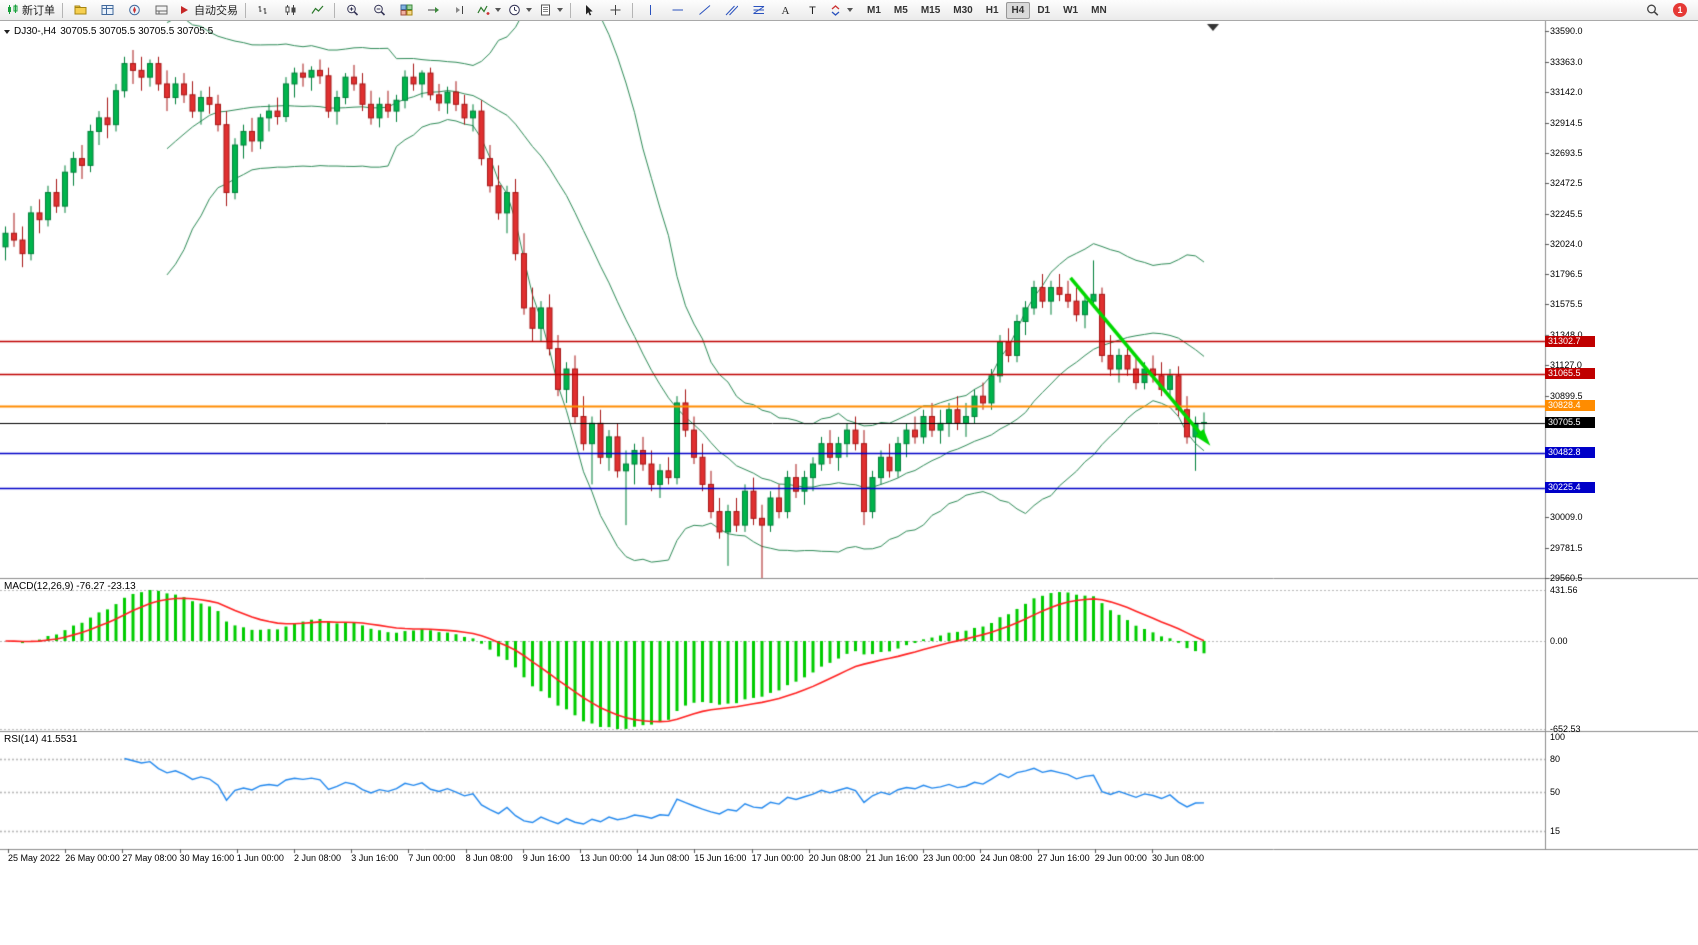 The image size is (1698, 945). I want to click on date-axis-label: 29 Jun 00:00, so click(1120, 858).